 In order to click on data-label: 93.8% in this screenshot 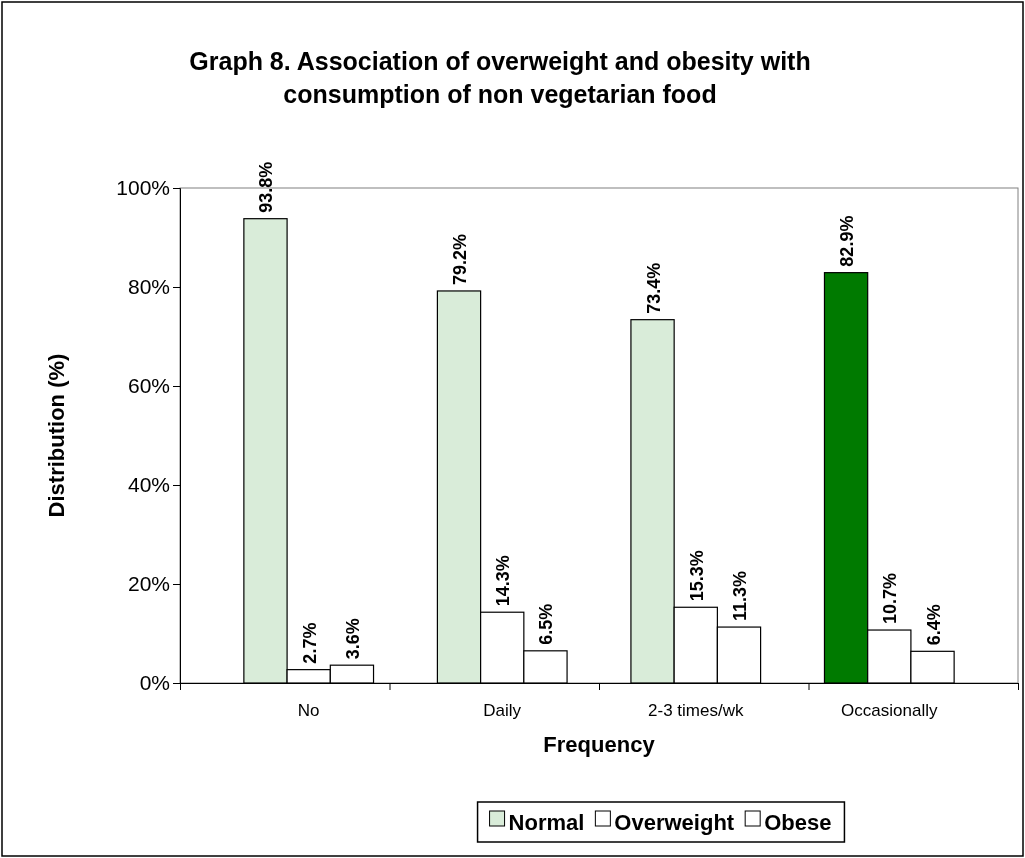, I will do `click(266, 187)`.